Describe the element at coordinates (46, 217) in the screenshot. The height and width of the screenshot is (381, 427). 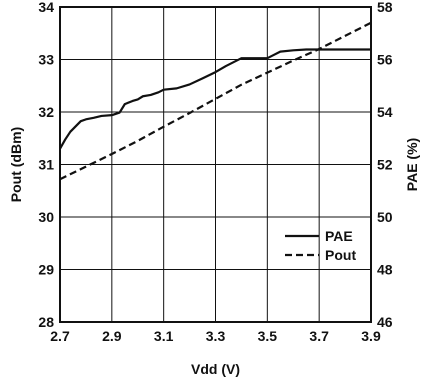
I see `left-y-tick-label: 30` at that location.